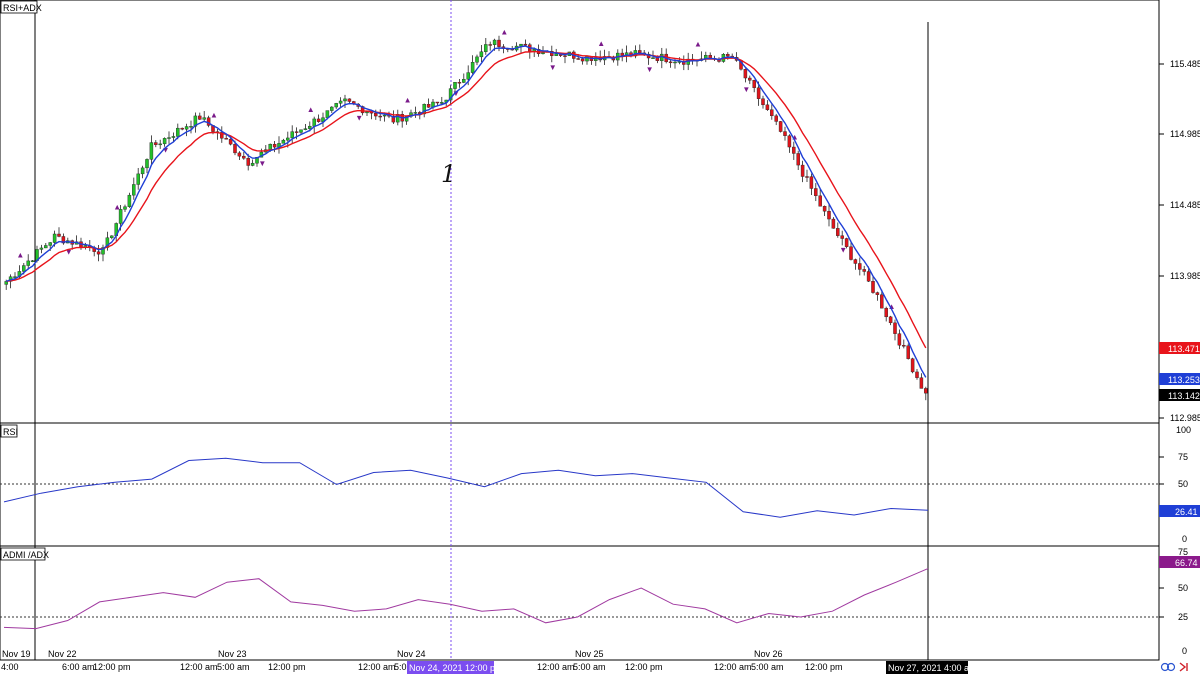 The width and height of the screenshot is (1200, 675). I want to click on last-price-tag-label: 113.142, so click(1184, 396).